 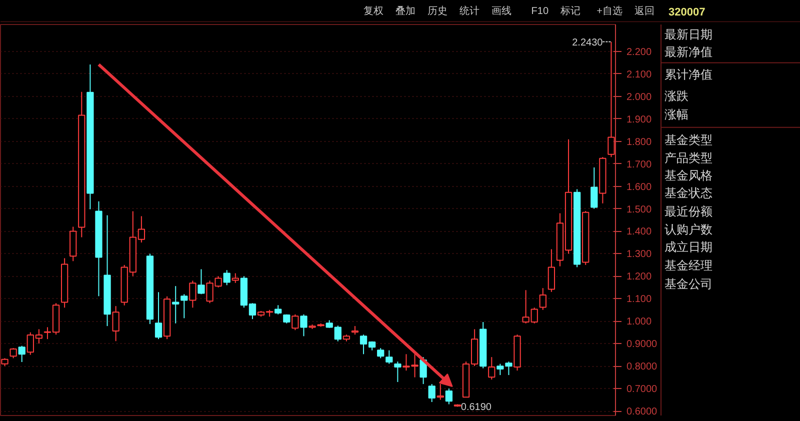 What do you see at coordinates (639, 232) in the screenshot?
I see `y-tick-label: 1.400` at bounding box center [639, 232].